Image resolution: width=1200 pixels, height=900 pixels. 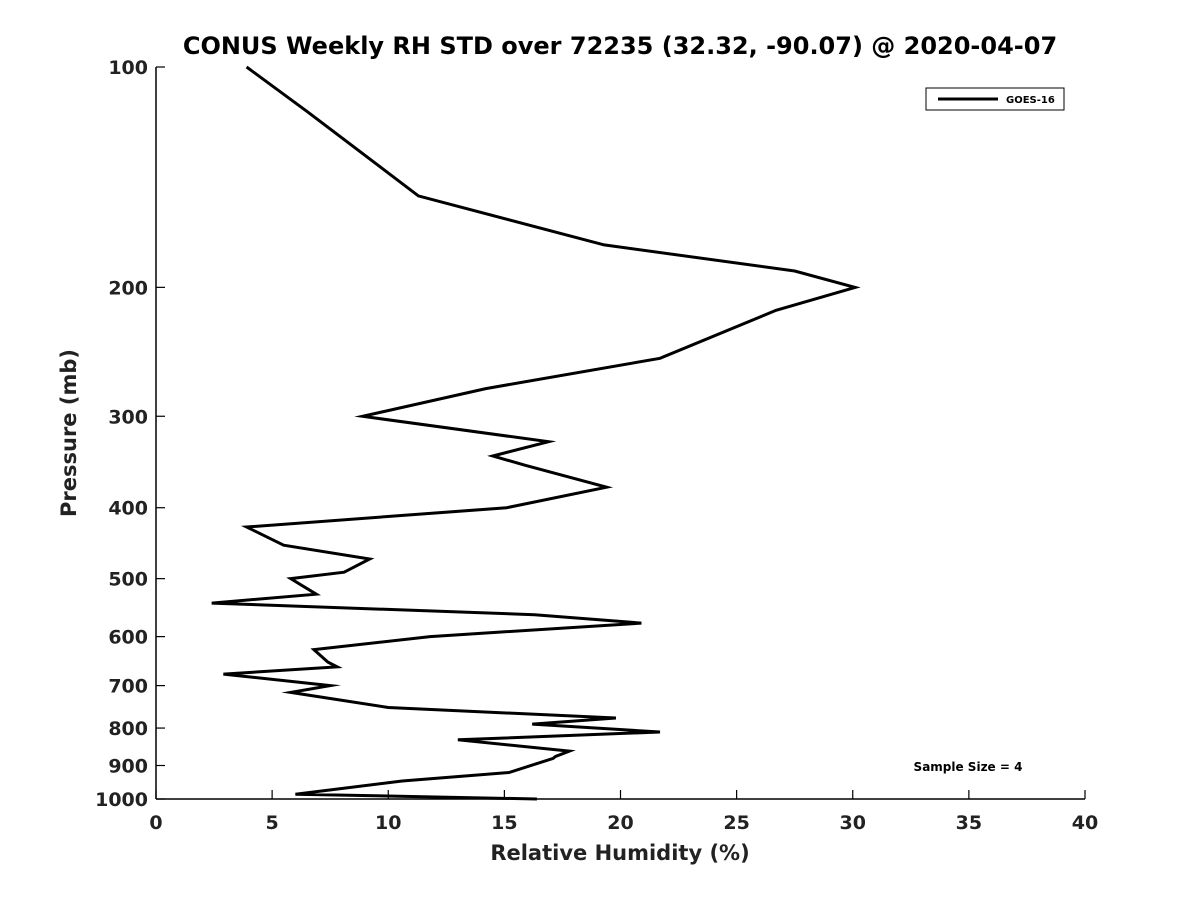 What do you see at coordinates (388, 823) in the screenshot?
I see `x-tick-label: 10` at bounding box center [388, 823].